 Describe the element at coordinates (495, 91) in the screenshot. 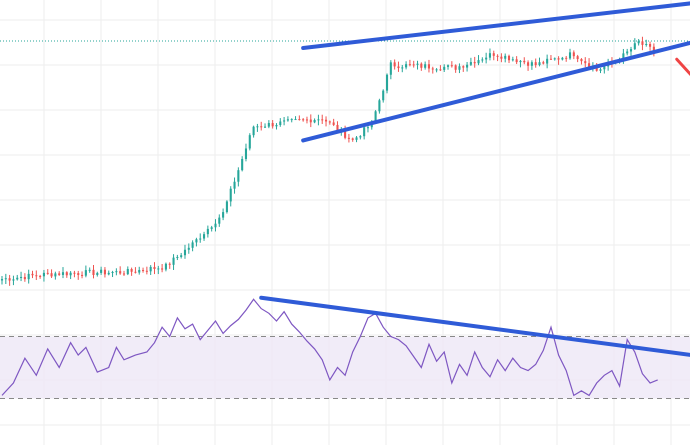

I see `trendline-lower` at that location.